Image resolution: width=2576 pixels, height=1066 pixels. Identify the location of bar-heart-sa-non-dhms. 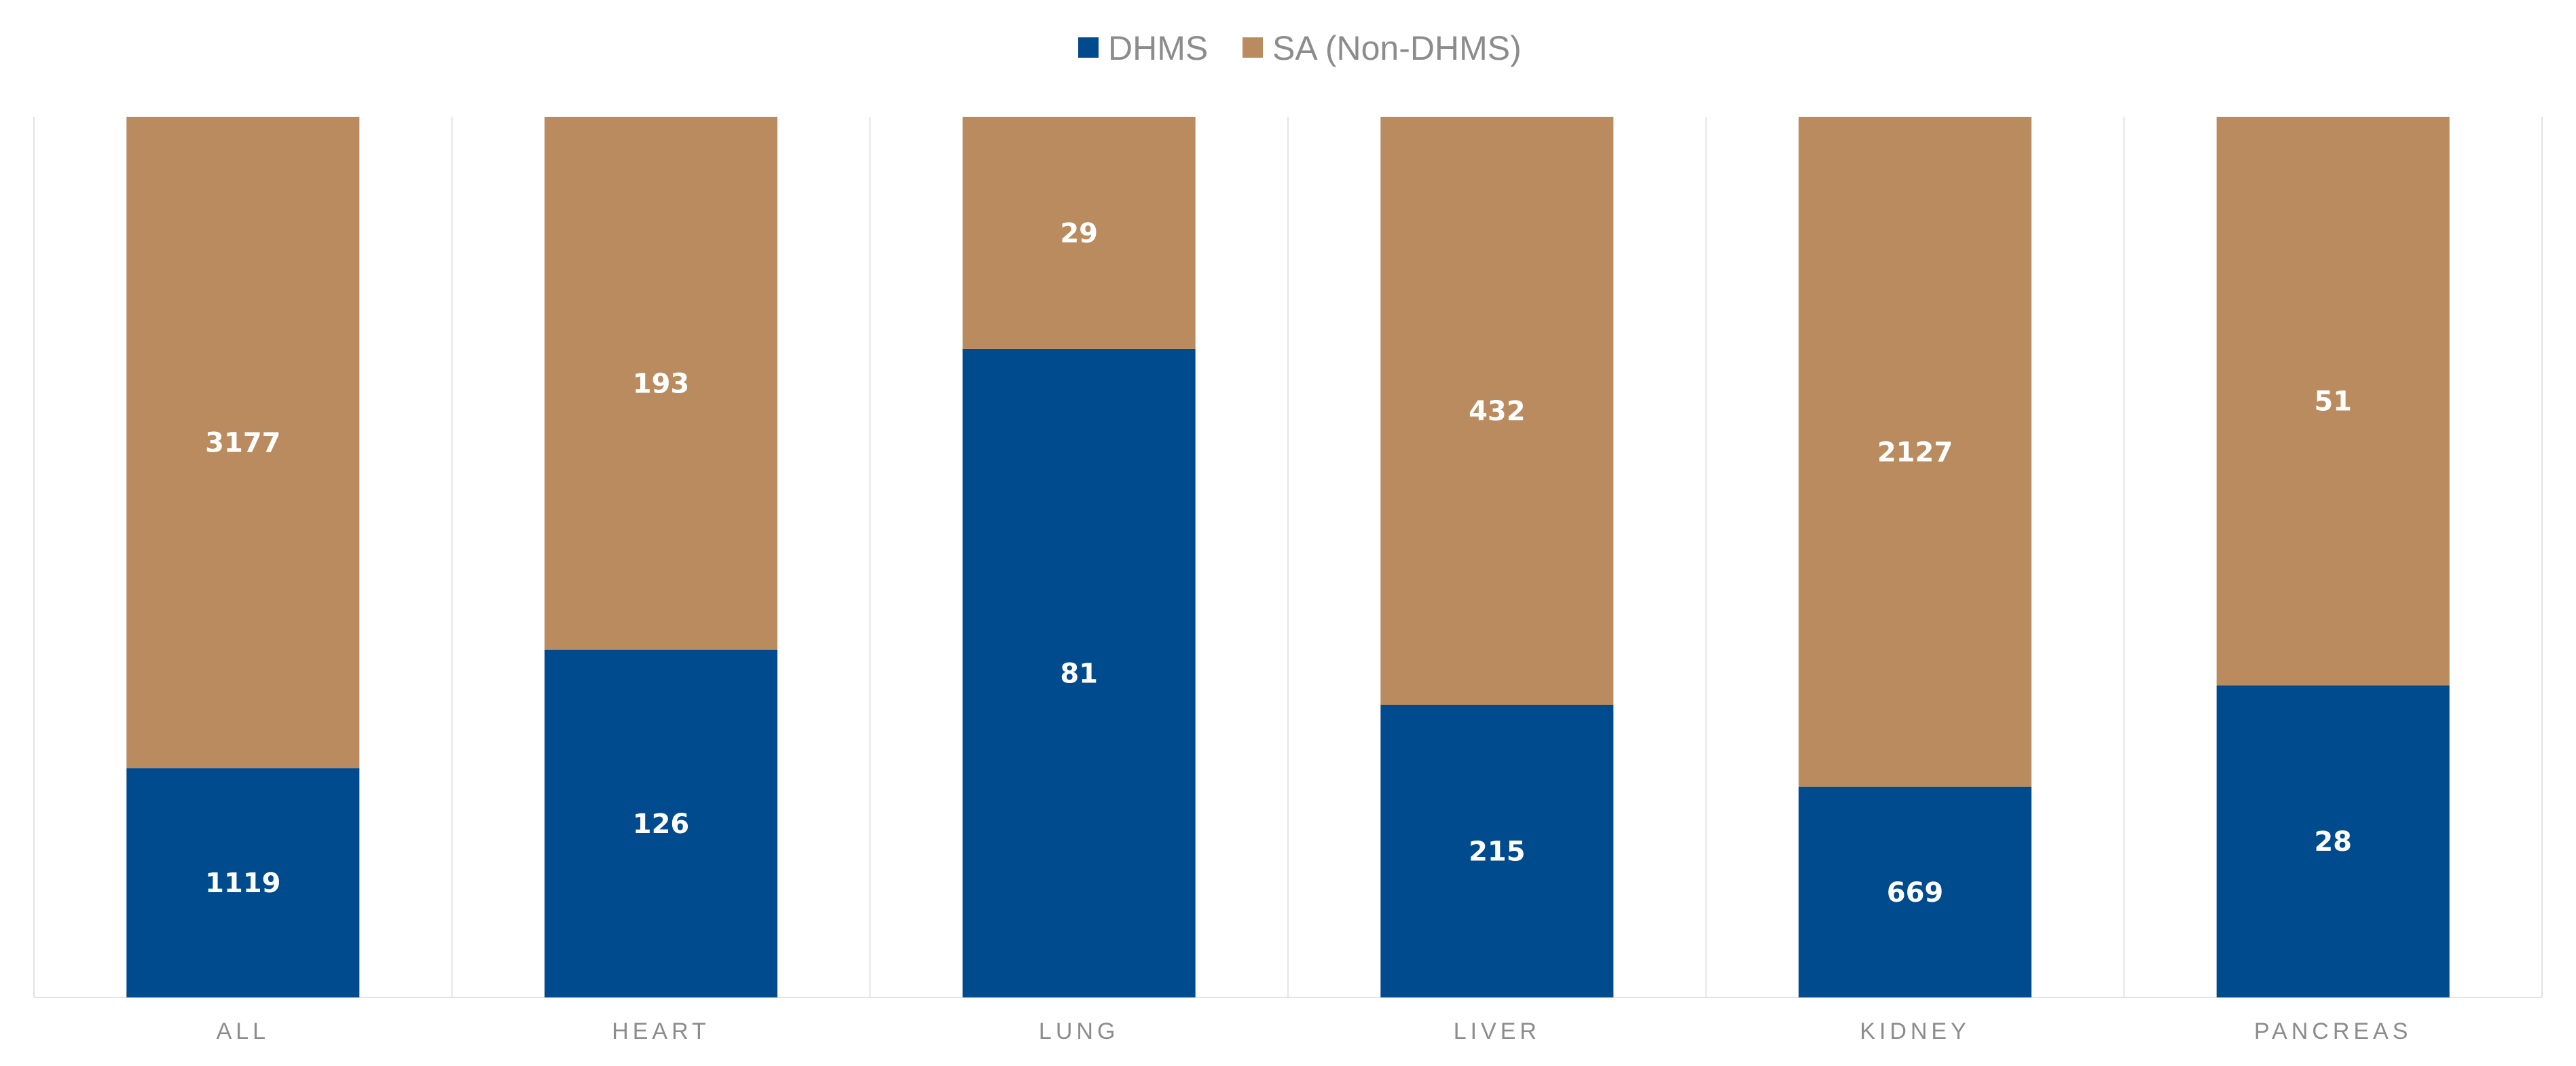
(661, 383).